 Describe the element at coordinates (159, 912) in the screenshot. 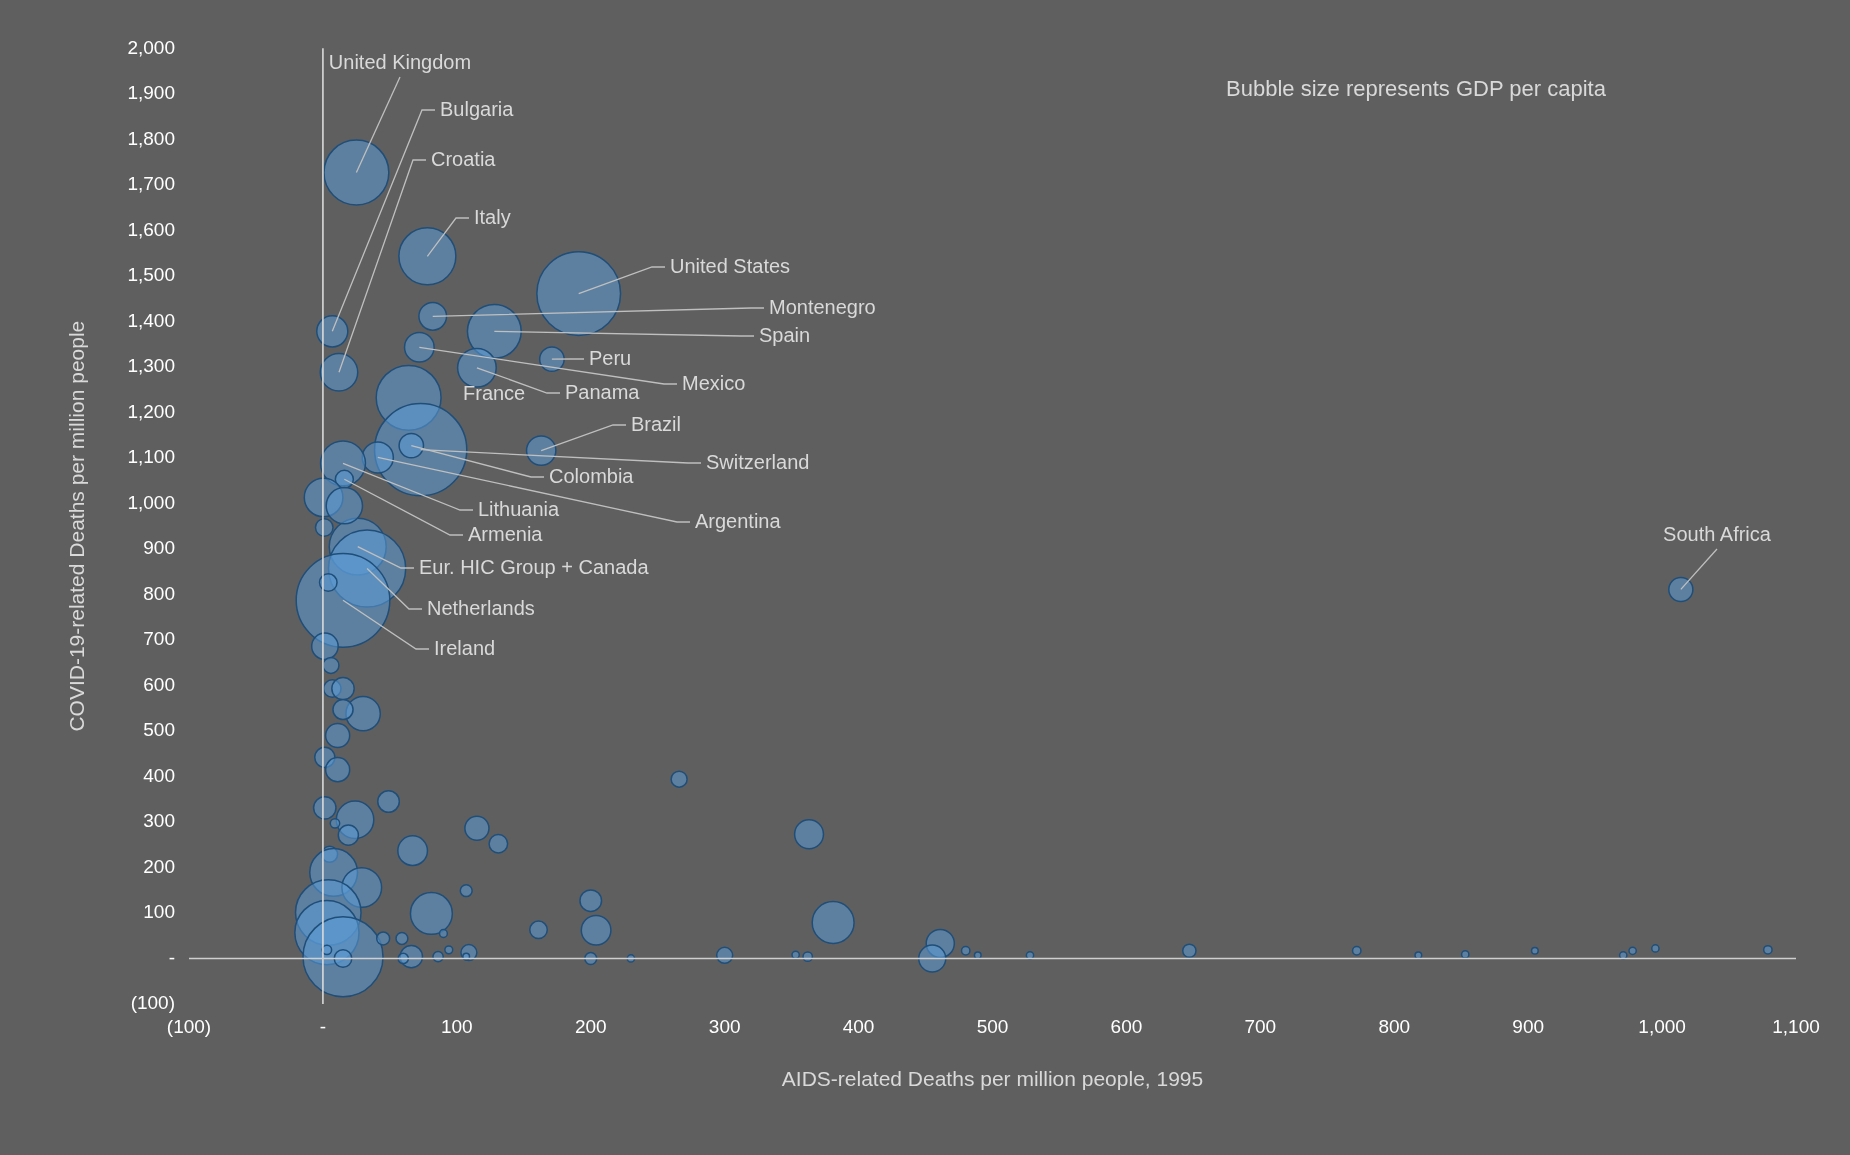

I see `y-tick-label: 100` at that location.